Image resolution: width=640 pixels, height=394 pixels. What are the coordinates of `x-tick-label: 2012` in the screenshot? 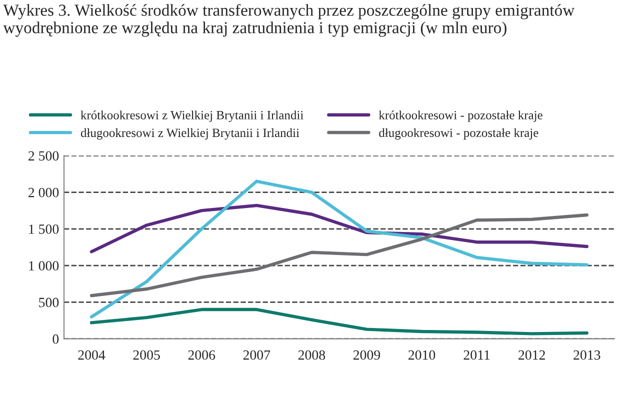 It's located at (531, 355).